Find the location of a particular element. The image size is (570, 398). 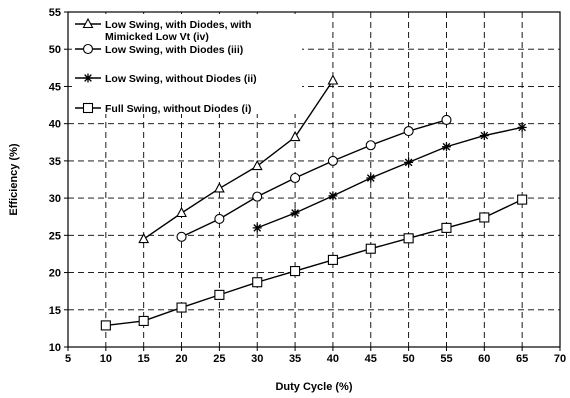

y-tick-label: 10 is located at coordinates (55, 348).